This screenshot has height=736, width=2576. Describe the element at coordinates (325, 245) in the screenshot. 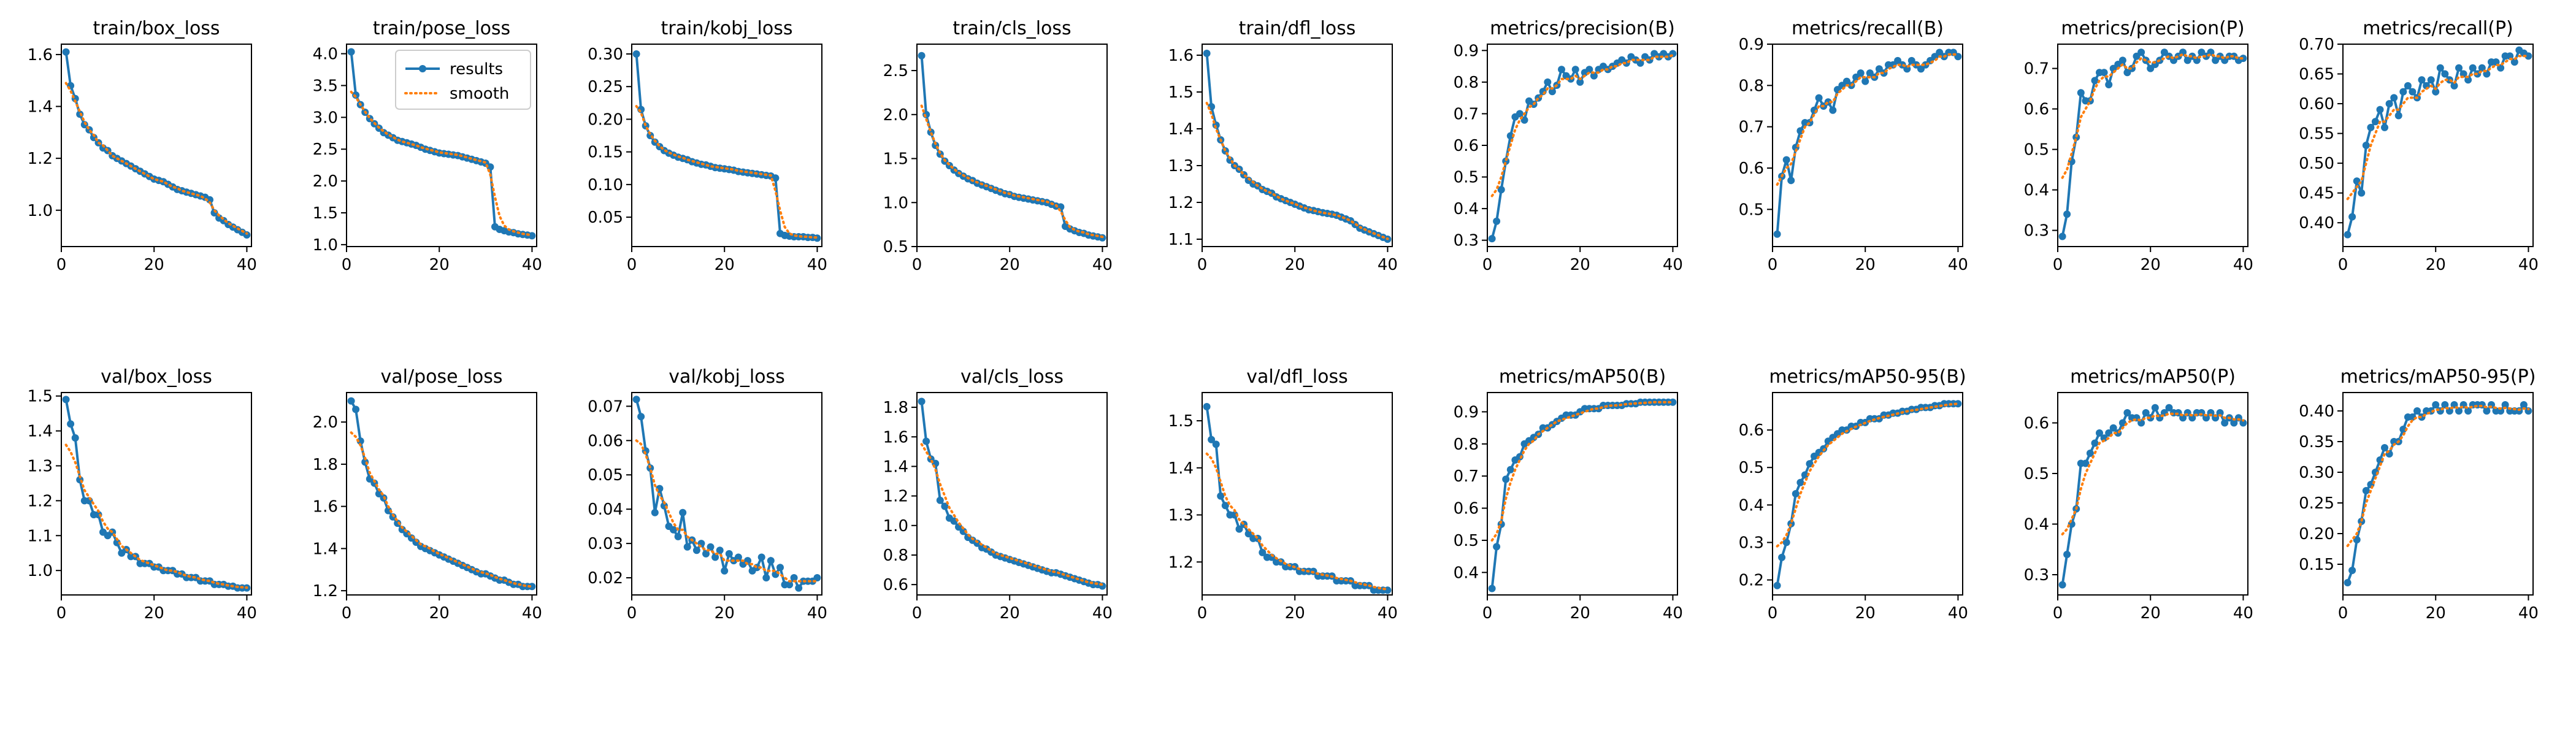

I see `y-tick-label: 1.0` at that location.